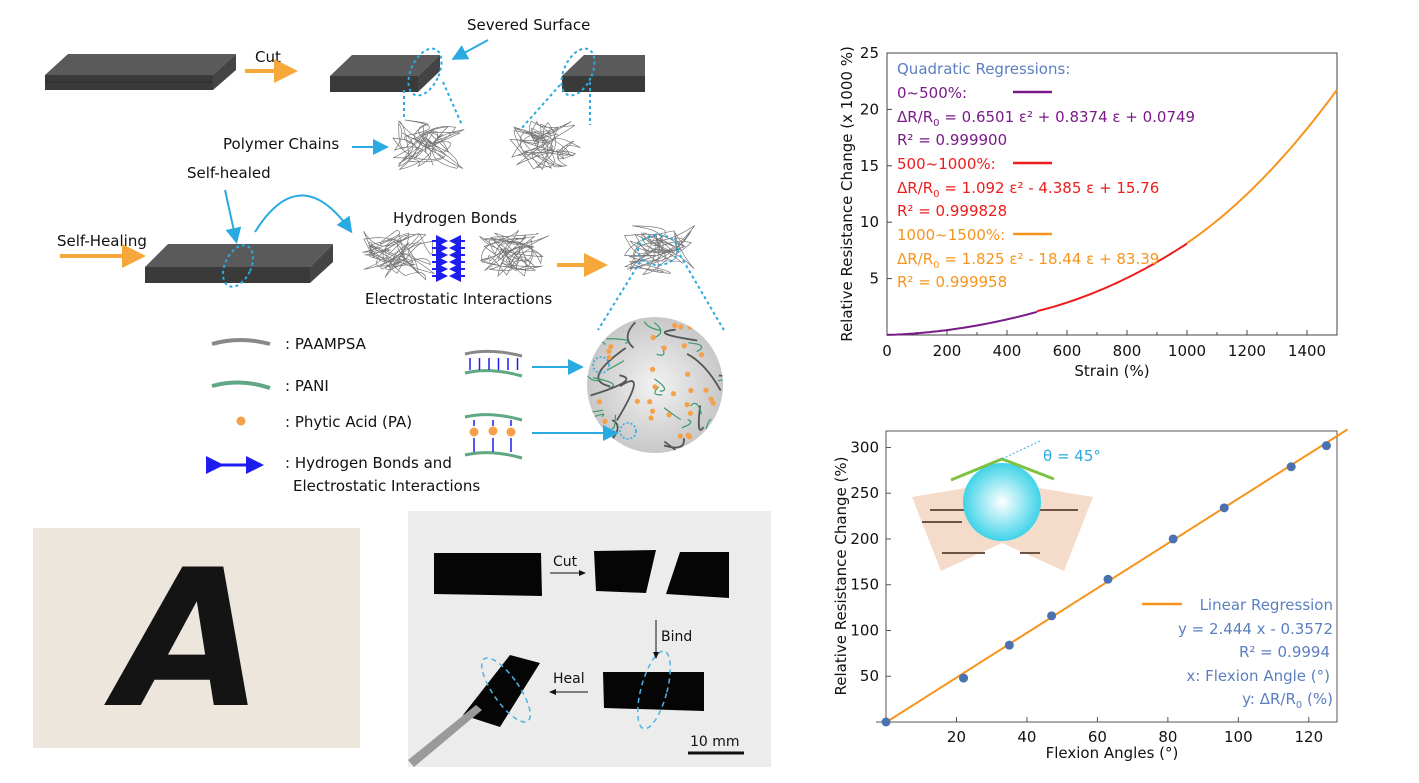 The height and width of the screenshot is (783, 1419). I want to click on x-tick-label: 1200, so click(1247, 351).